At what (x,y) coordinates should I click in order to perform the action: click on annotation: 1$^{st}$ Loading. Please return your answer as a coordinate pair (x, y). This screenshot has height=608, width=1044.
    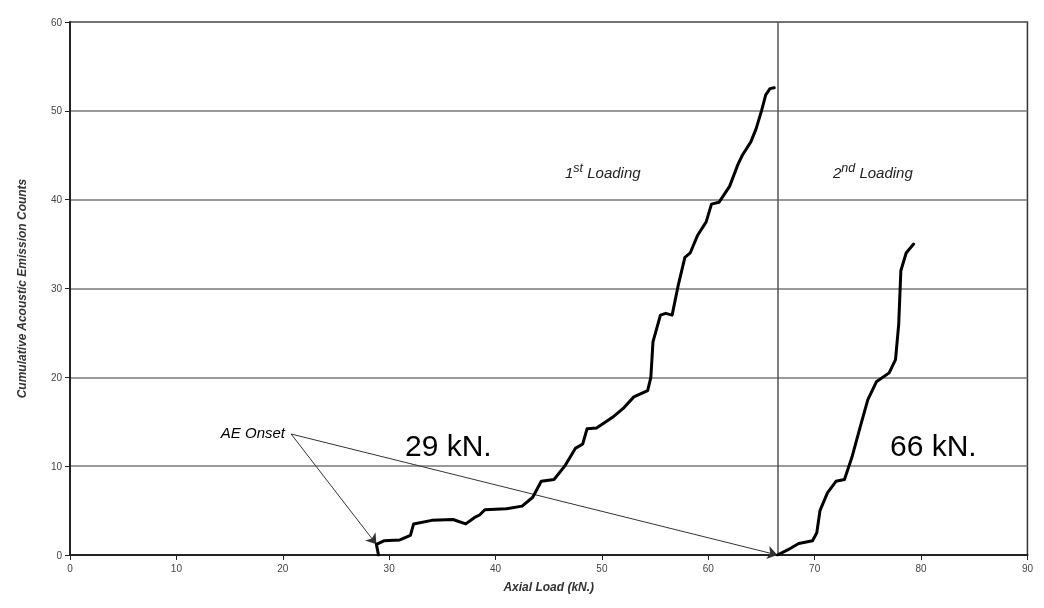
    Looking at the image, I should click on (603, 171).